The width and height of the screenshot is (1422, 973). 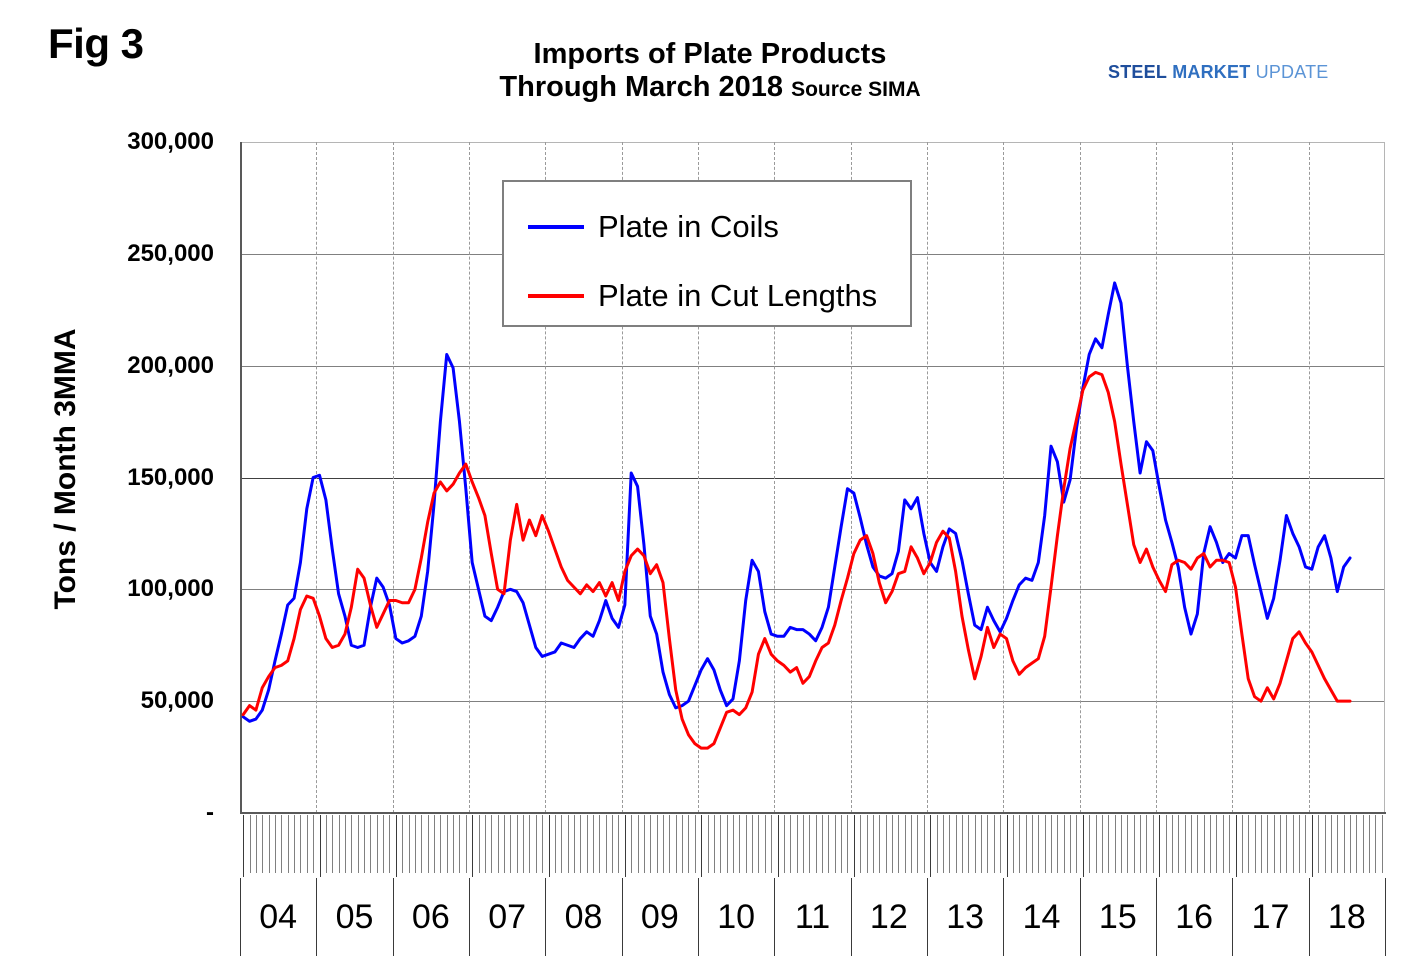 I want to click on logo-word-market: MARKET, so click(x=1211, y=72).